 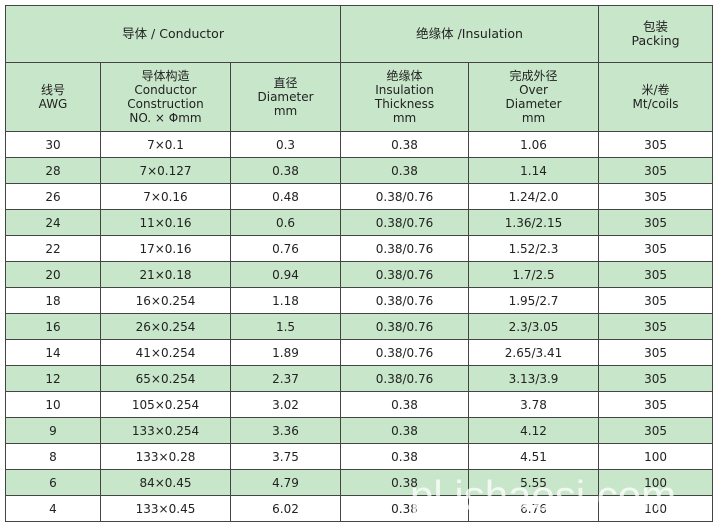 What do you see at coordinates (285, 404) in the screenshot?
I see `cell: 3.02` at bounding box center [285, 404].